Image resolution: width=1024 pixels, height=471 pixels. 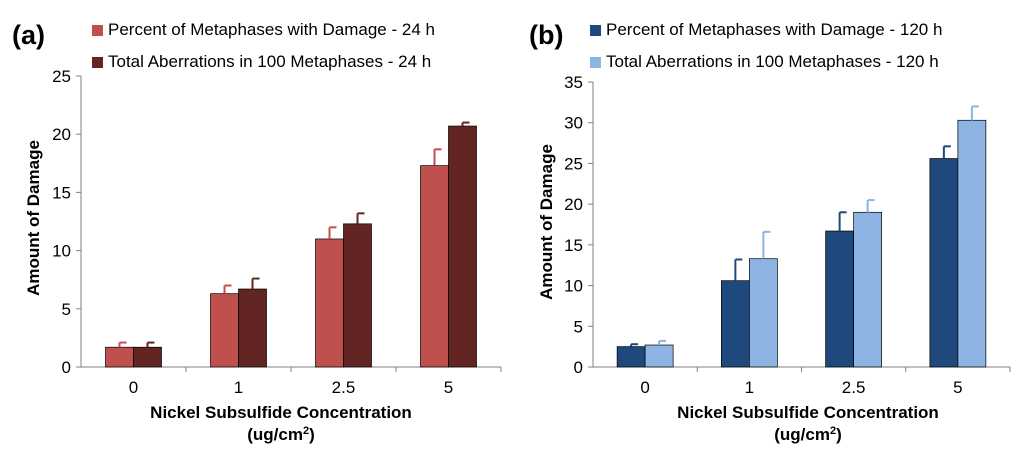 I want to click on legend-label-a-series-1: Percent of Metaphases with Damage - 24 h, so click(x=271, y=29).